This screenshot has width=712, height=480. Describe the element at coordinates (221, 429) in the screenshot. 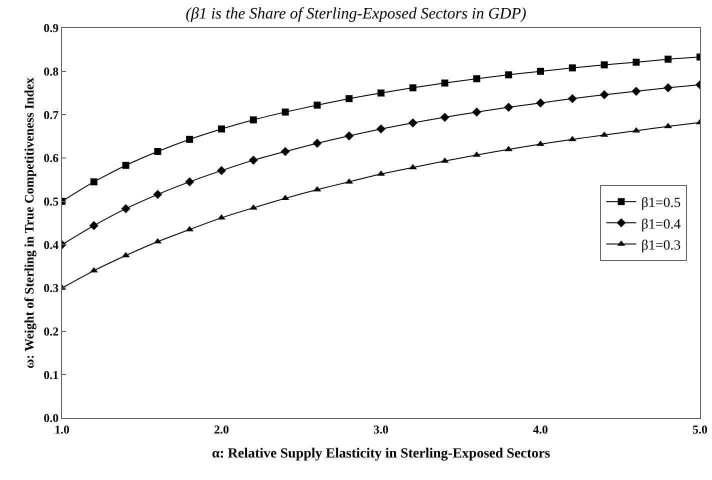

I see `x-tick-label: 2.0` at that location.